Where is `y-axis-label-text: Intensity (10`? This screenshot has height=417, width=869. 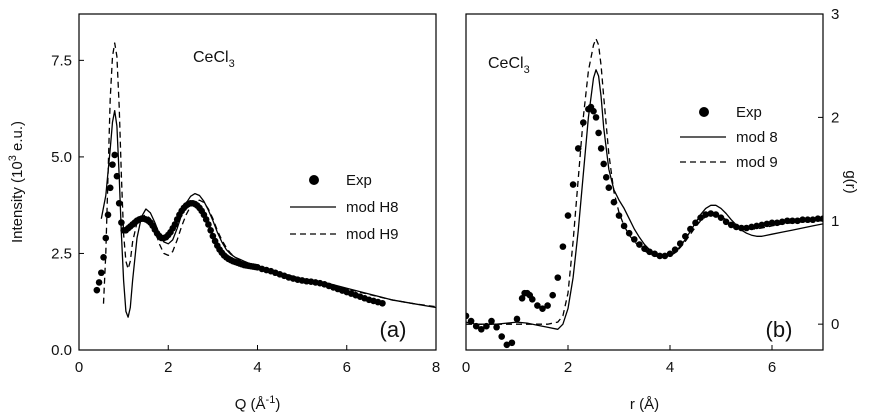
y-axis-label-text: Intensity (10 is located at coordinates (17, 202).